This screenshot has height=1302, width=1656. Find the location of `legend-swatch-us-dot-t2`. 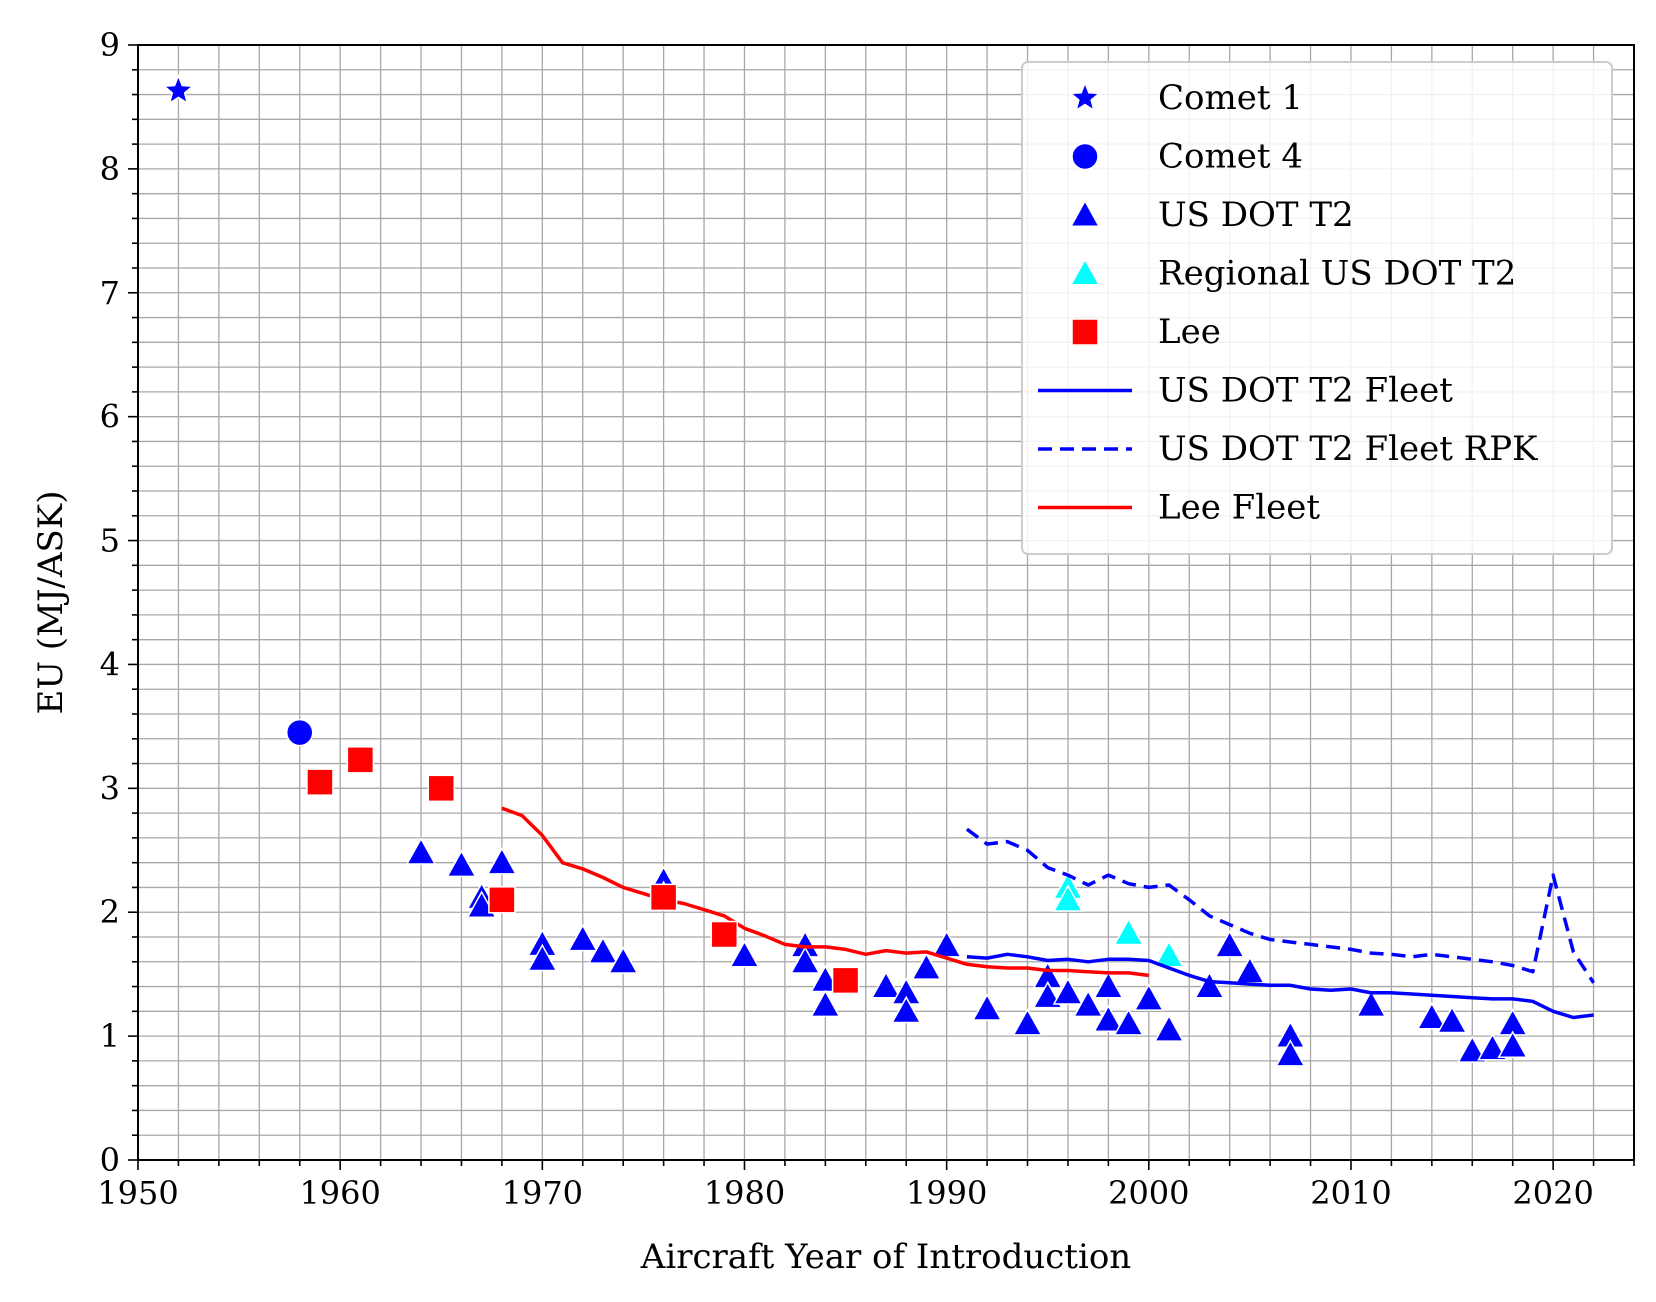

legend-swatch-us-dot-t2 is located at coordinates (1085, 213).